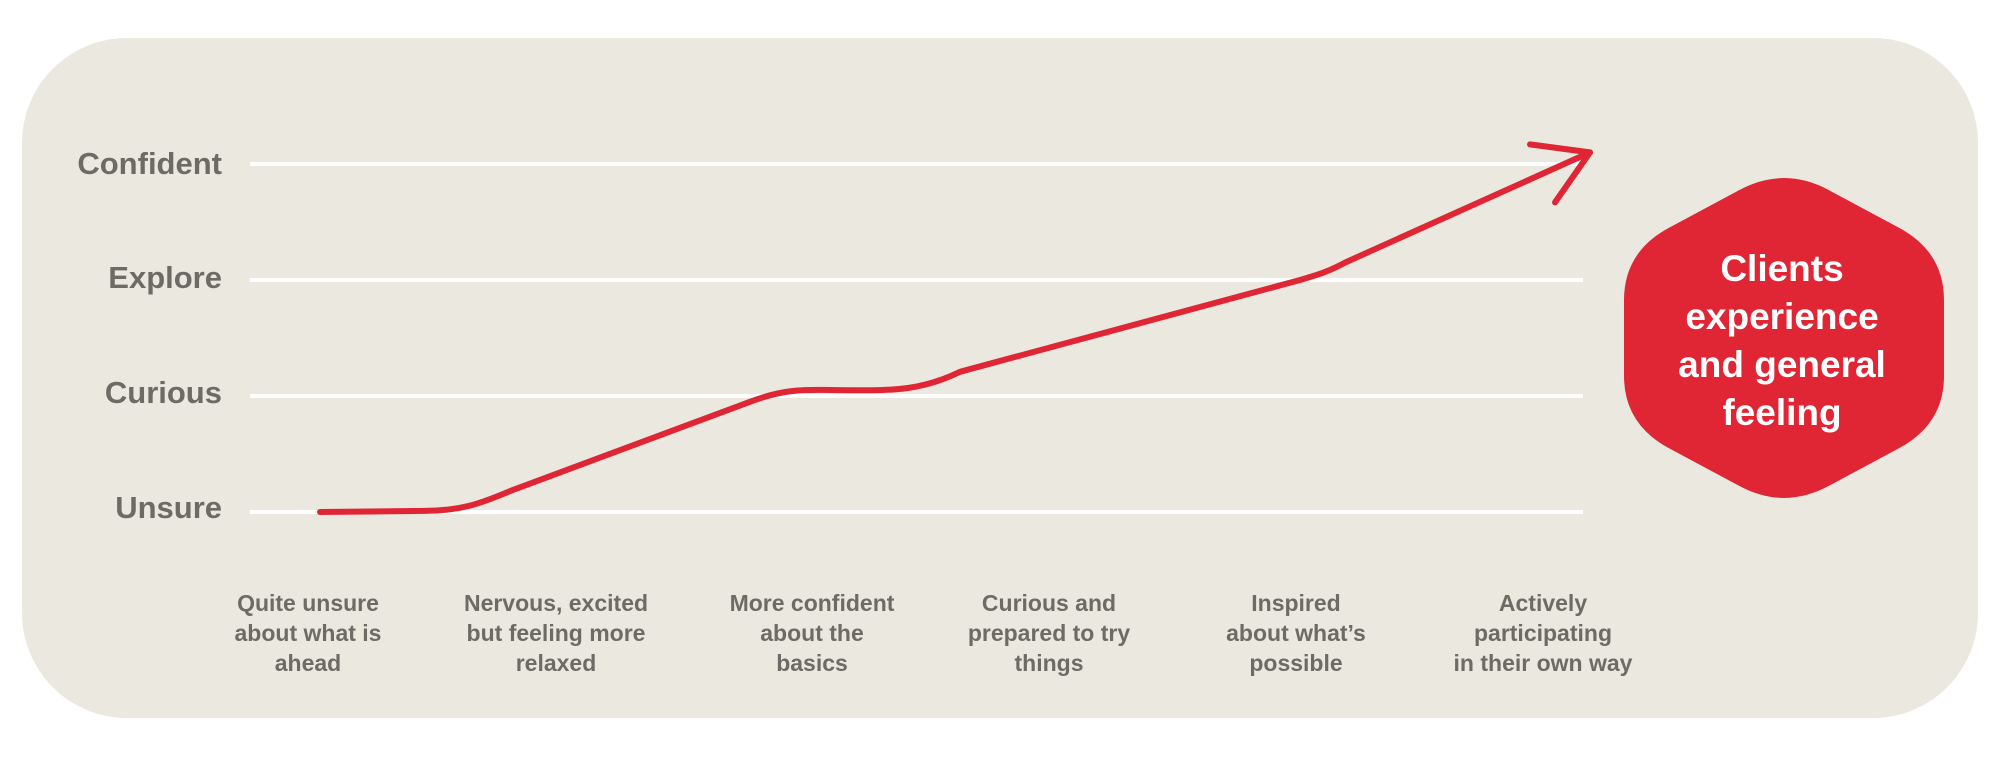 The width and height of the screenshot is (2000, 757). What do you see at coordinates (1049, 633) in the screenshot?
I see `x-tick-label: Curious and prepared to try things` at bounding box center [1049, 633].